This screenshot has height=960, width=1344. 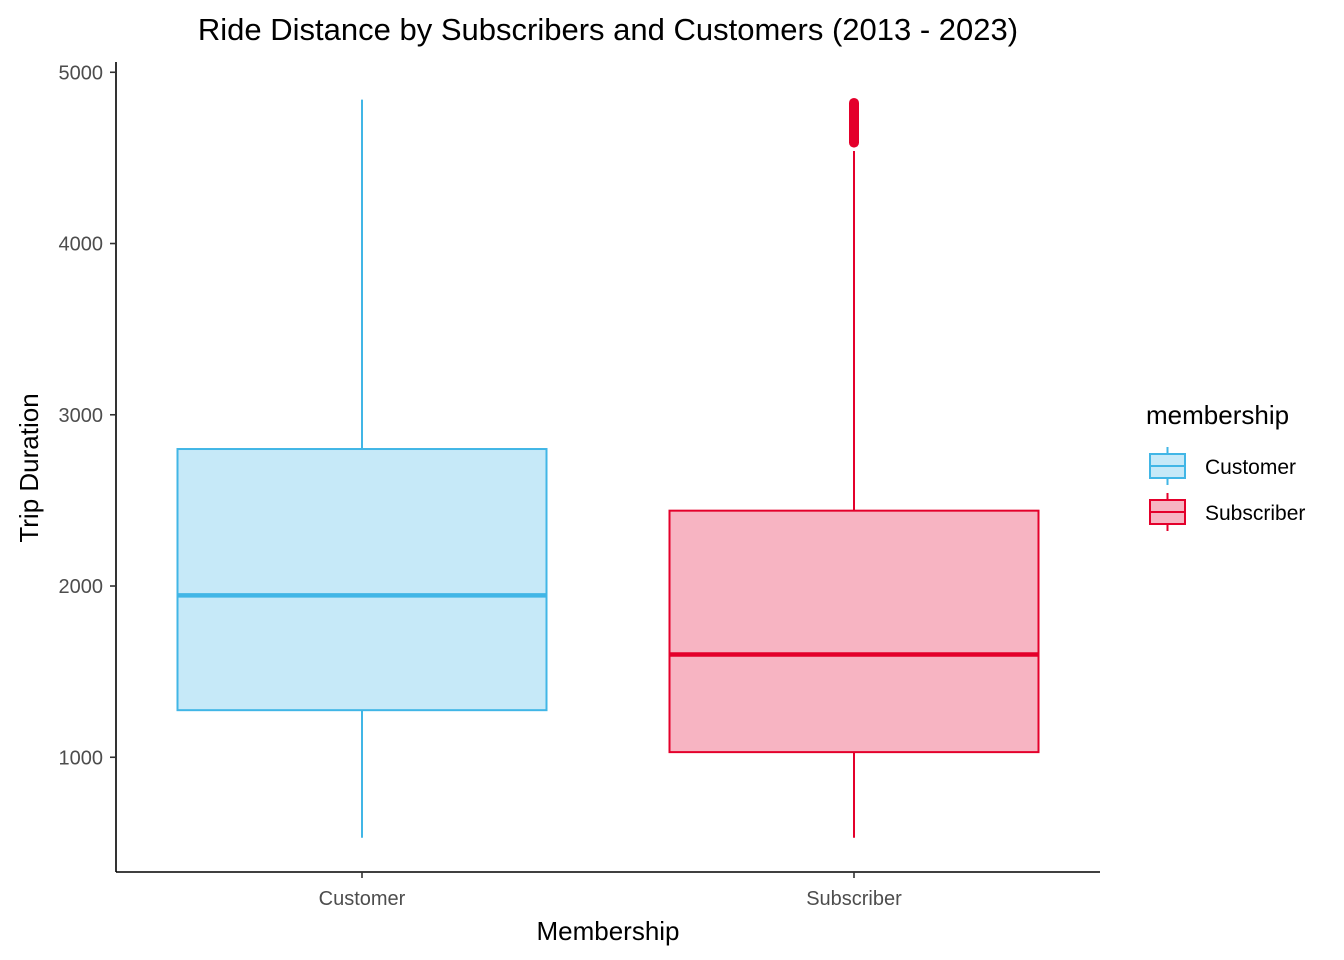 What do you see at coordinates (1255, 513) in the screenshot?
I see `legend-label: Subscriber` at bounding box center [1255, 513].